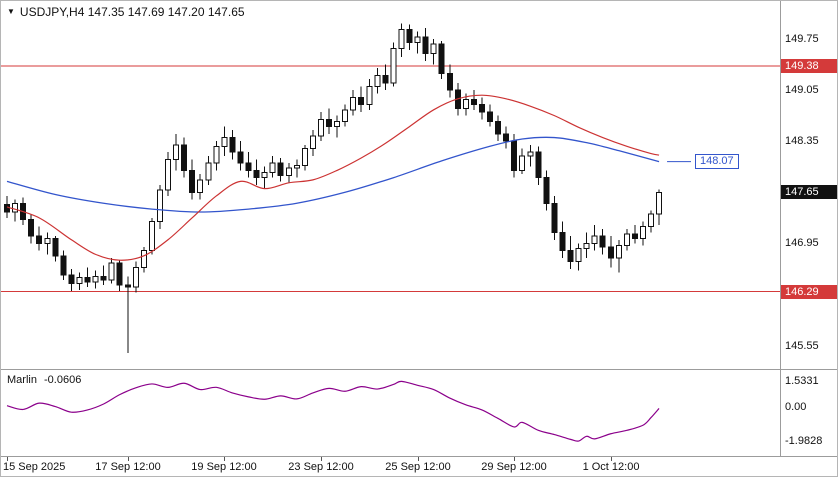 The image size is (838, 477). What do you see at coordinates (802, 39) in the screenshot?
I see `price-scale-label: 149.75` at bounding box center [802, 39].